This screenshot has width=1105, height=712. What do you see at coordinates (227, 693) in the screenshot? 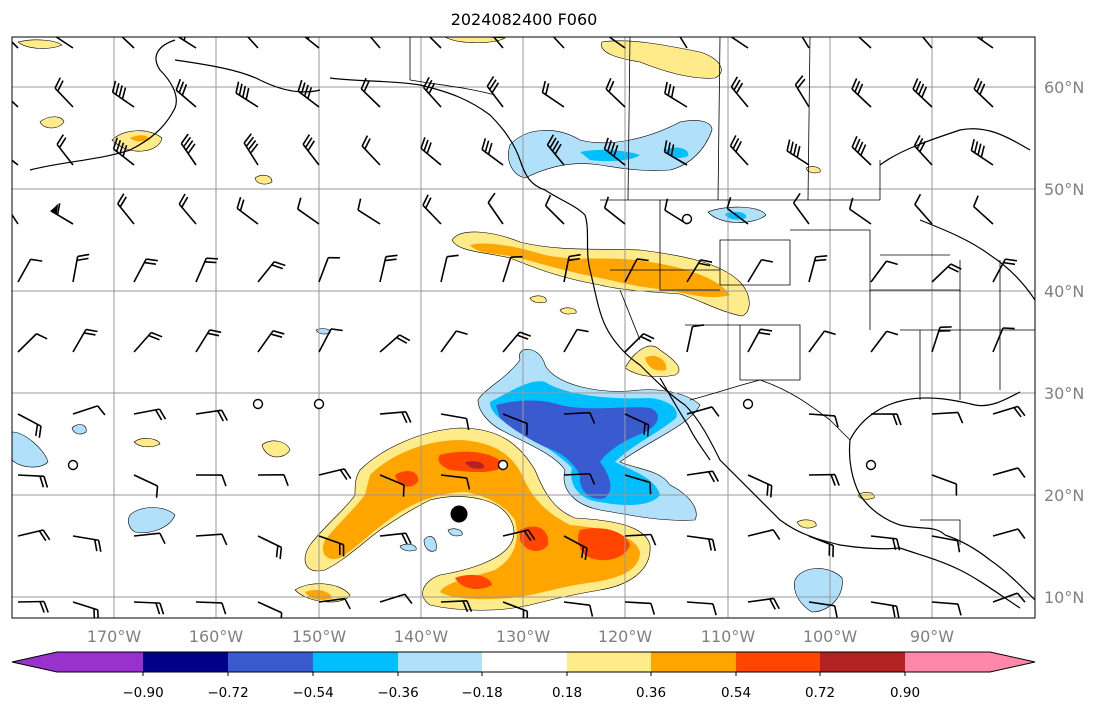
I see `colorbar-tick-label: −0.72` at bounding box center [227, 693].